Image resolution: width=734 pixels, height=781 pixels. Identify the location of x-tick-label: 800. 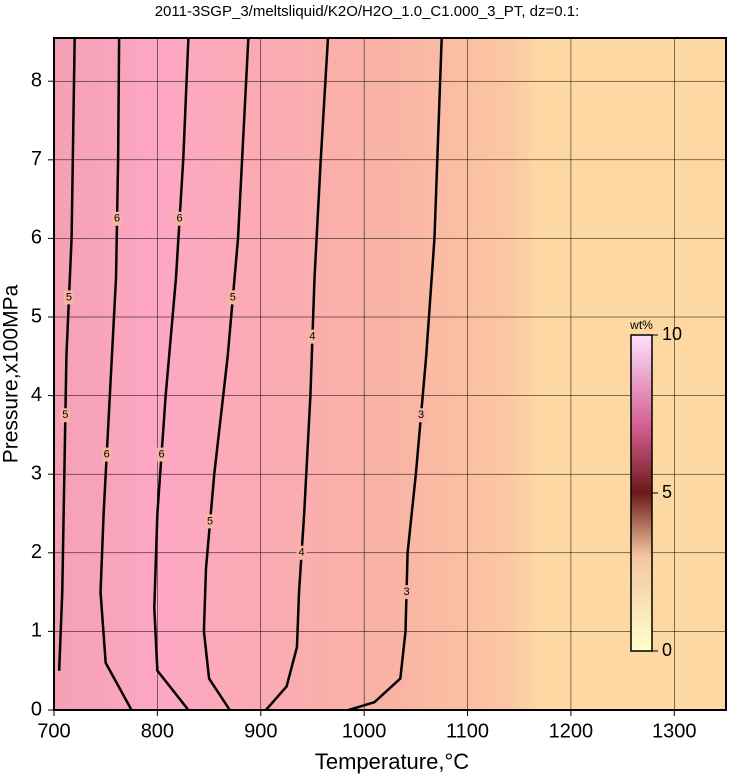
(157, 731).